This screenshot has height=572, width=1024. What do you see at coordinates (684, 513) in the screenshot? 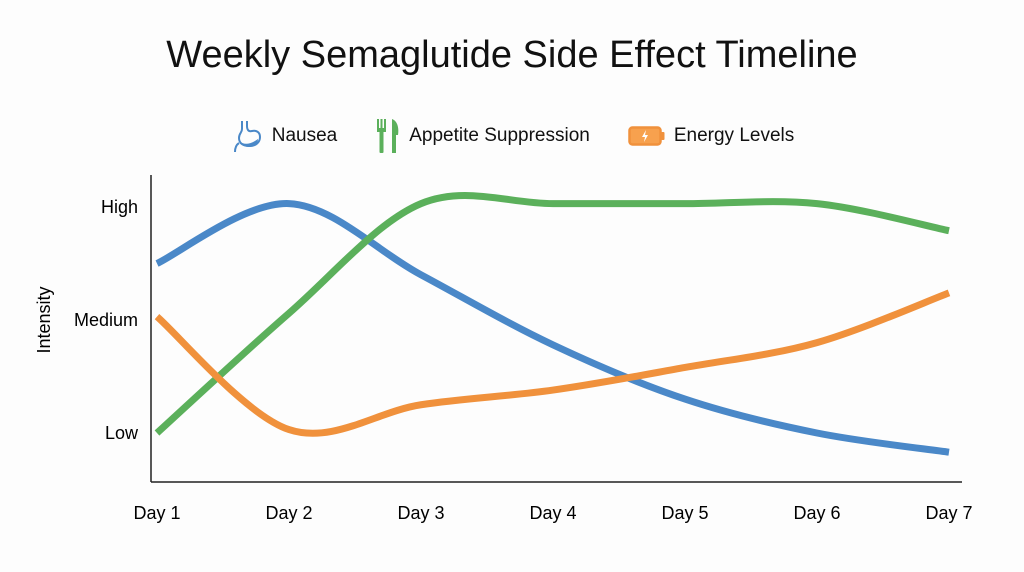
I see `x-tick-label: Day 5` at bounding box center [684, 513].